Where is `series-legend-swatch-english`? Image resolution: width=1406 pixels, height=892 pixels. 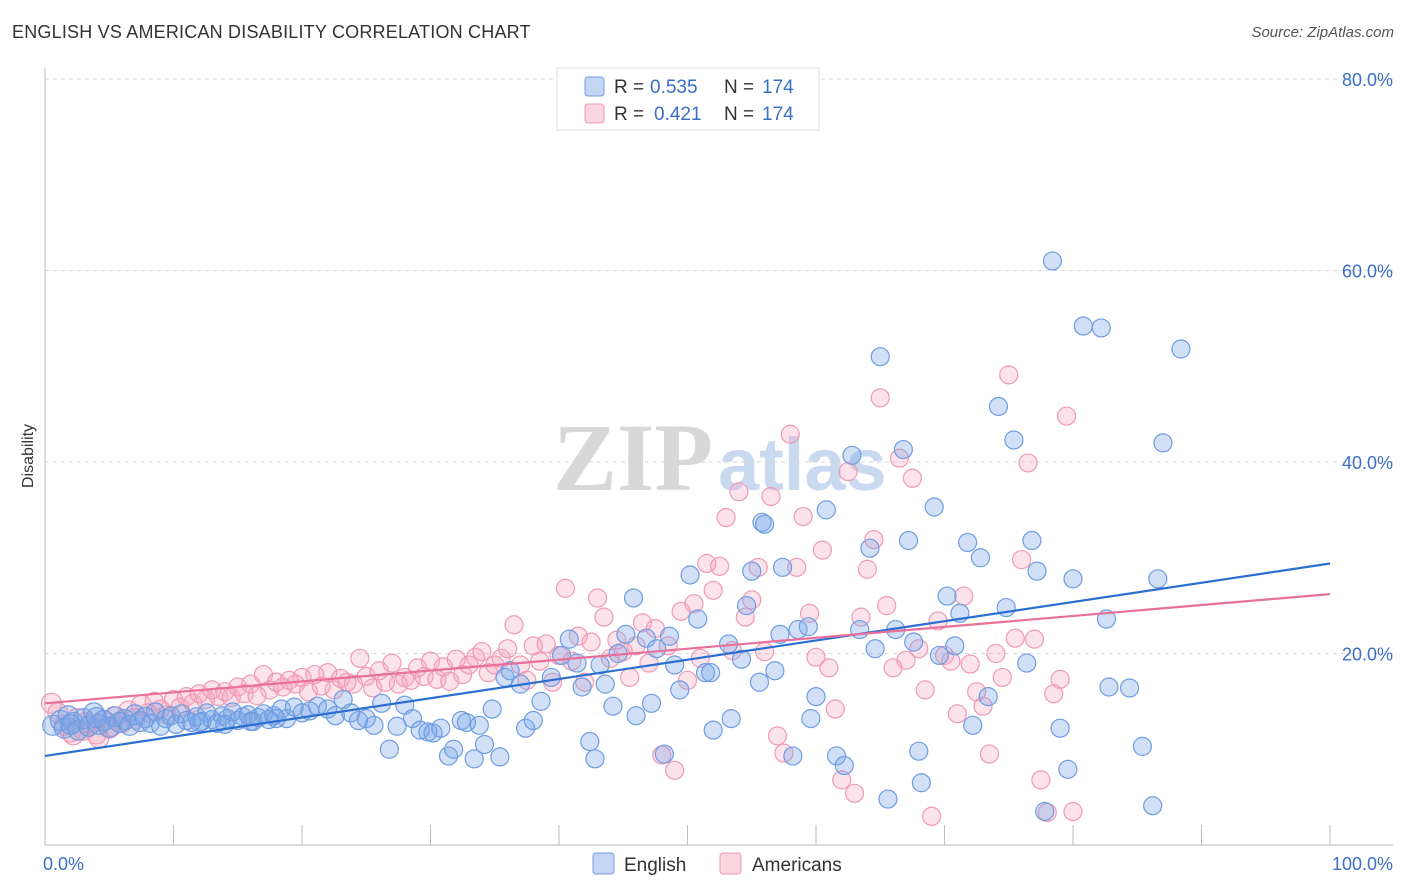 series-legend-swatch-english is located at coordinates (603, 863).